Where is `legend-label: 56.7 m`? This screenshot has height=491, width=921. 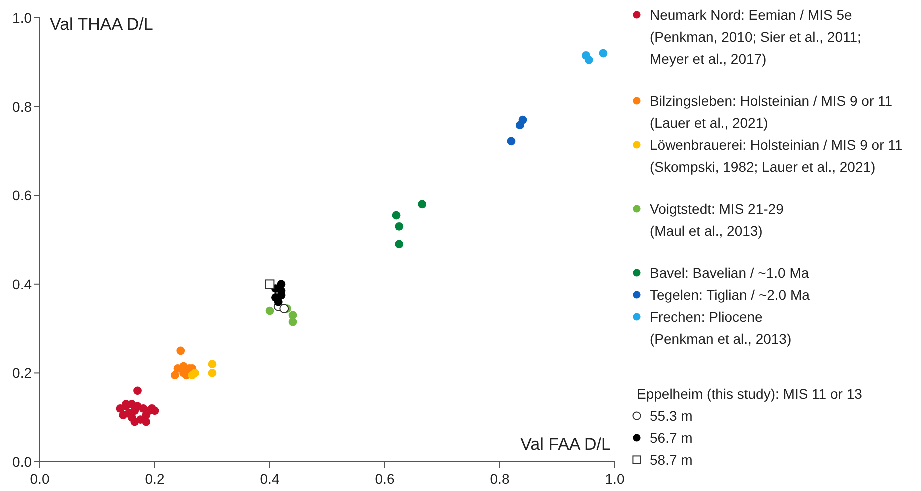 legend-label: 56.7 m is located at coordinates (671, 438).